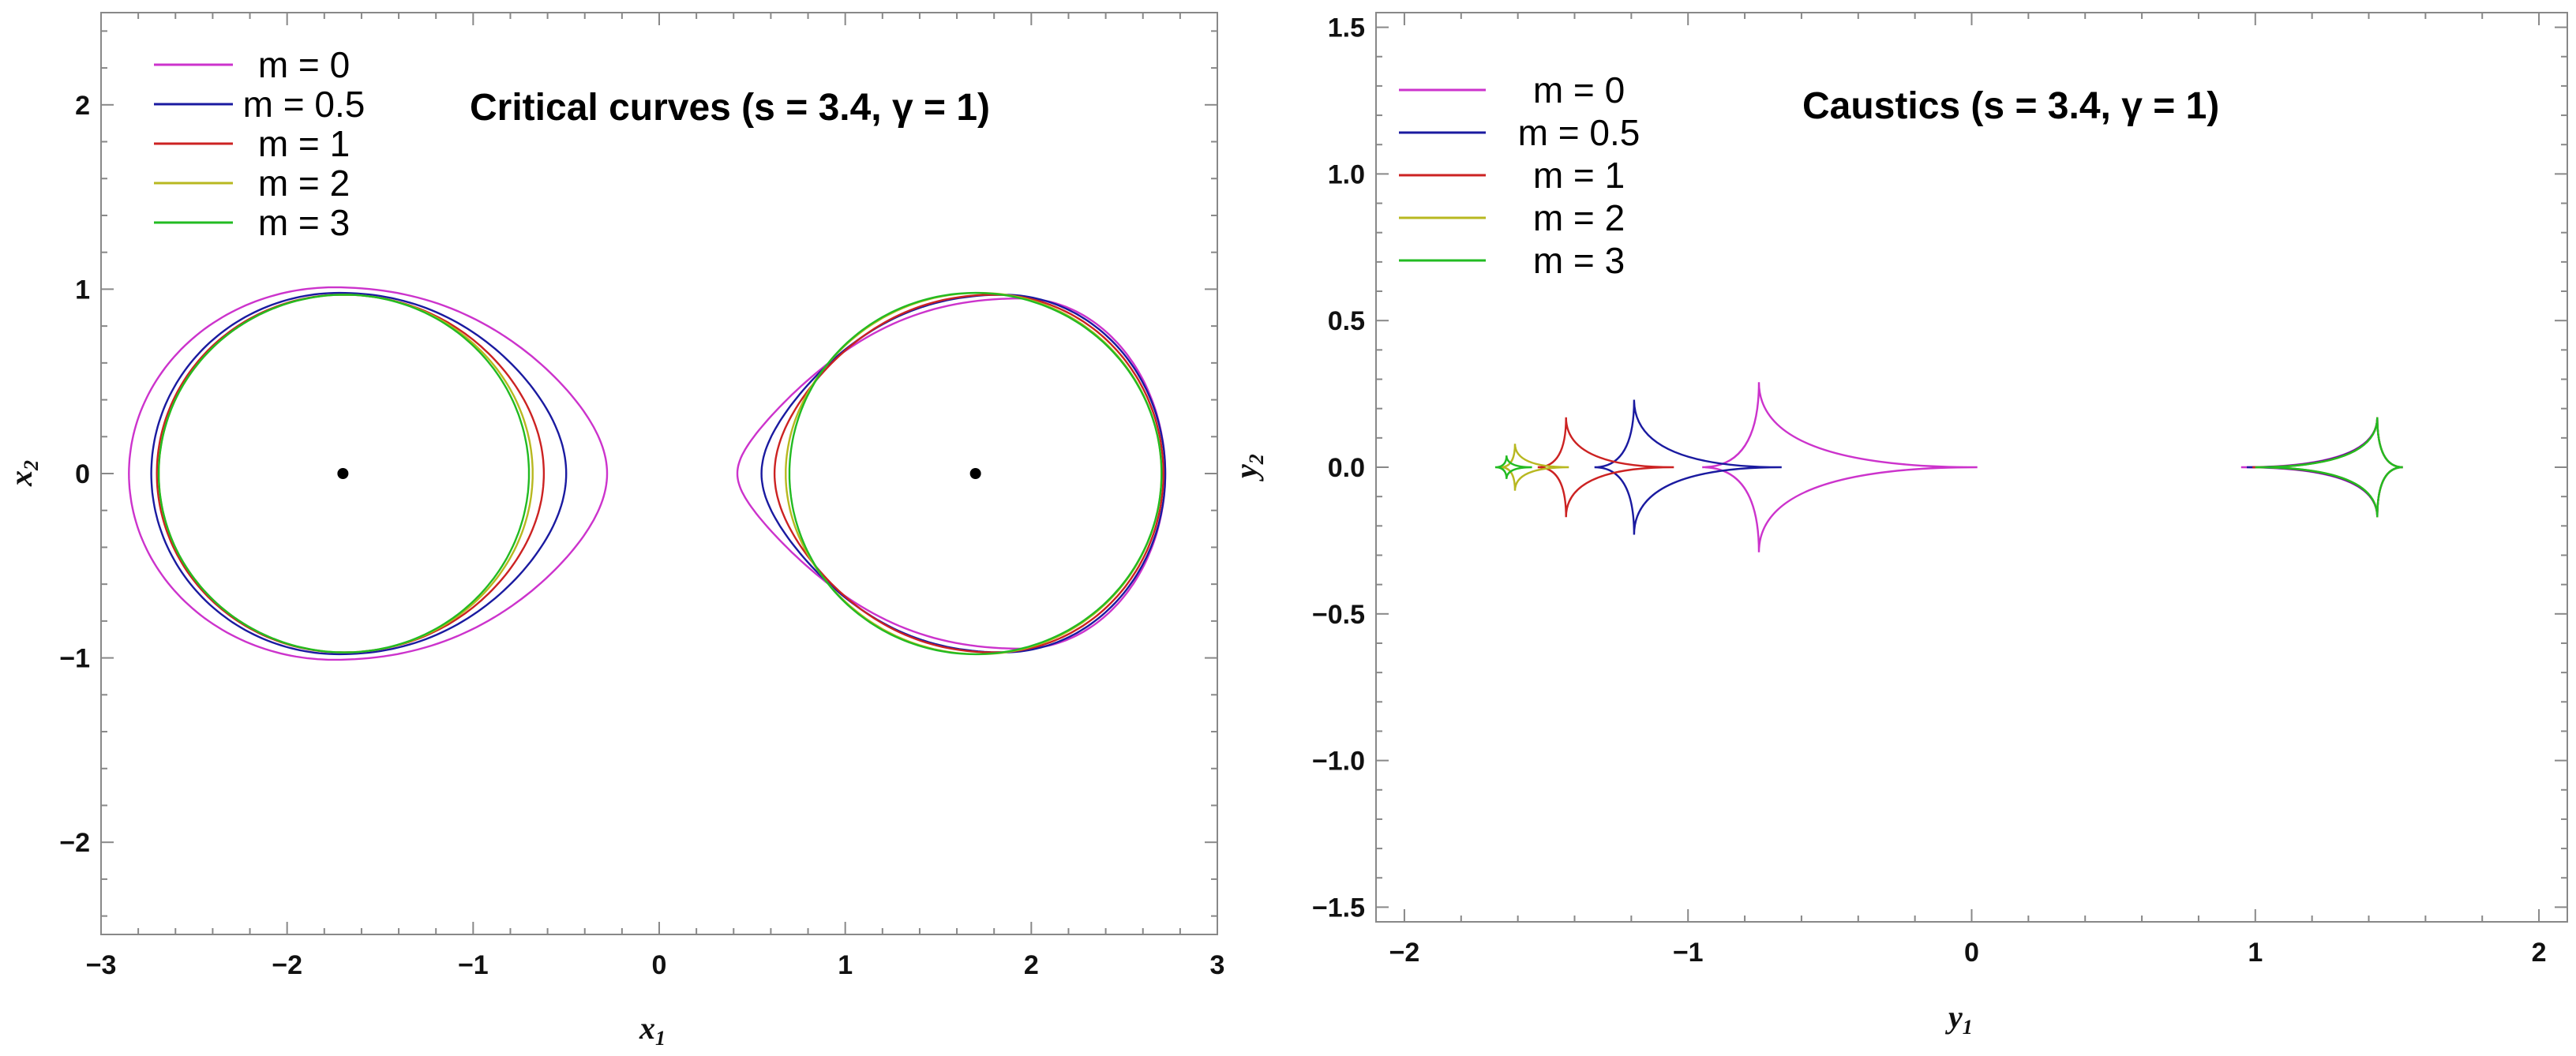 This screenshot has height=1056, width=2576. I want to click on right-x-tick-label: 1, so click(2255, 953).